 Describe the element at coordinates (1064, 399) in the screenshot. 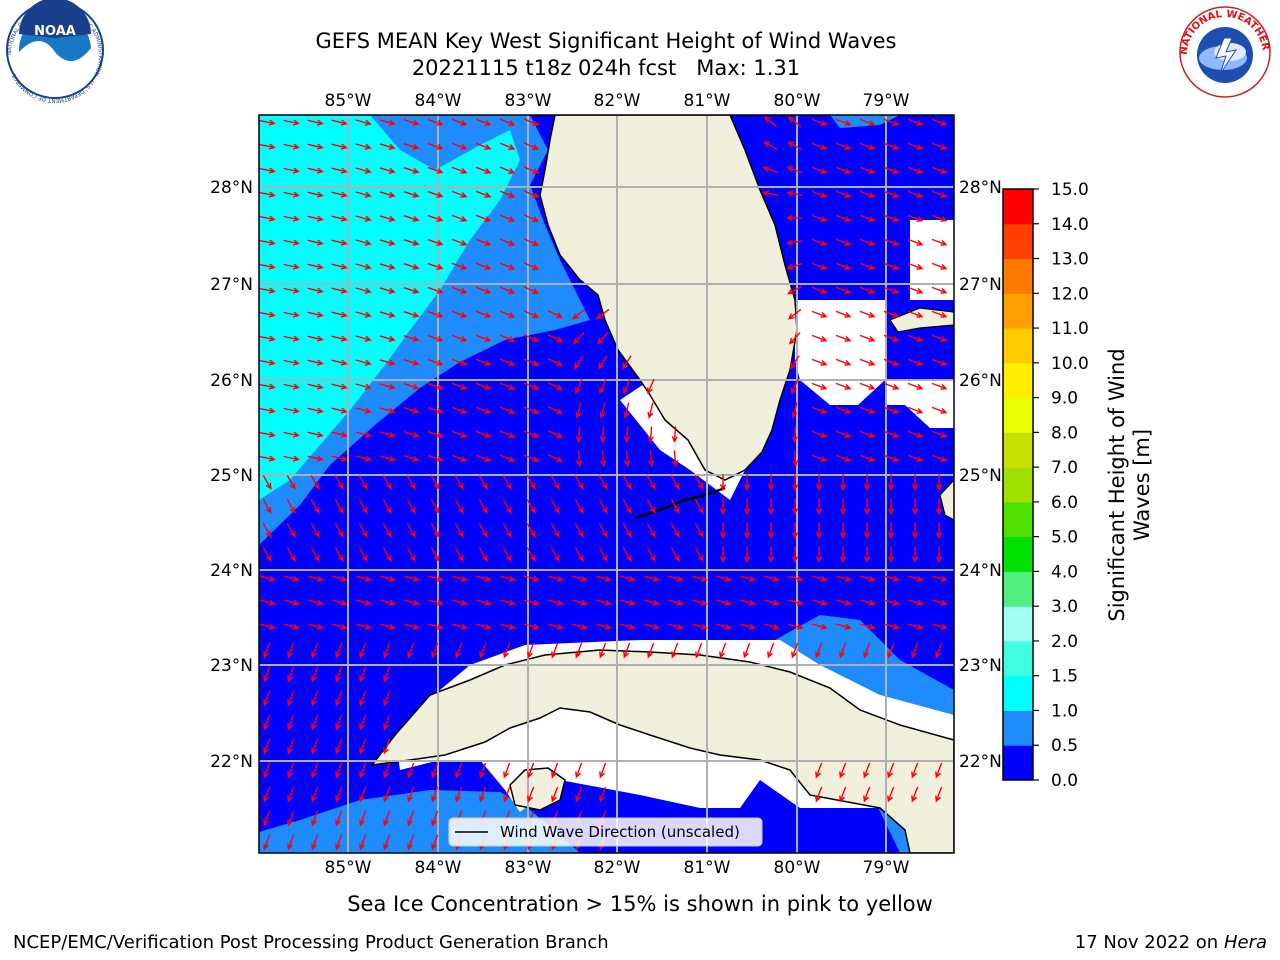

I see `colorbar-tick-label: 9.0` at that location.